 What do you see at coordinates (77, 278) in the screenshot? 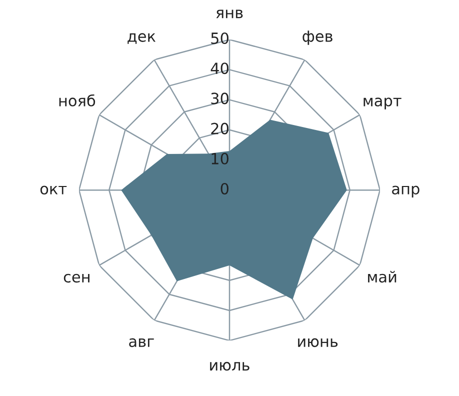
I see `spoke-label: сен` at bounding box center [77, 278].